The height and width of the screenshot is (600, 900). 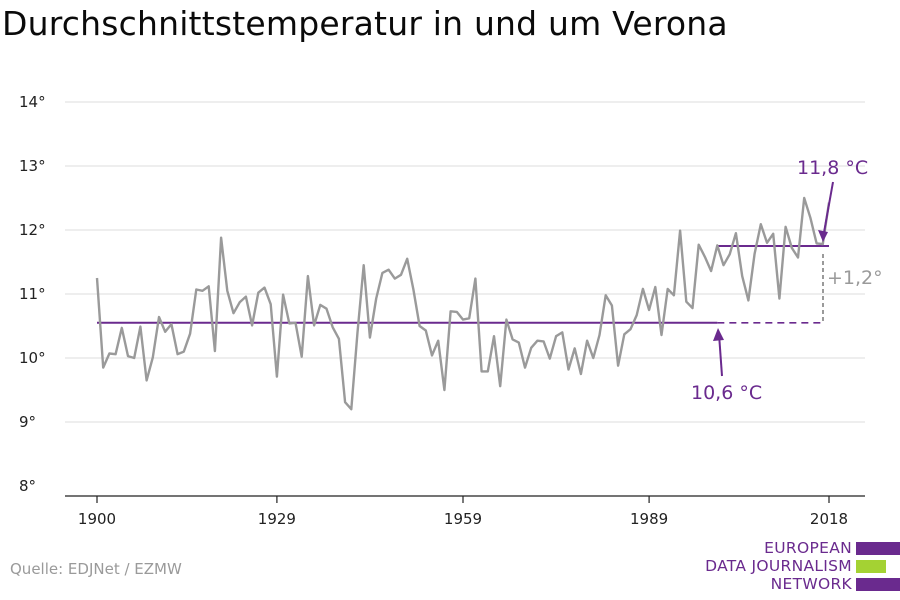 I want to click on logo-bar-green, so click(x=871, y=566).